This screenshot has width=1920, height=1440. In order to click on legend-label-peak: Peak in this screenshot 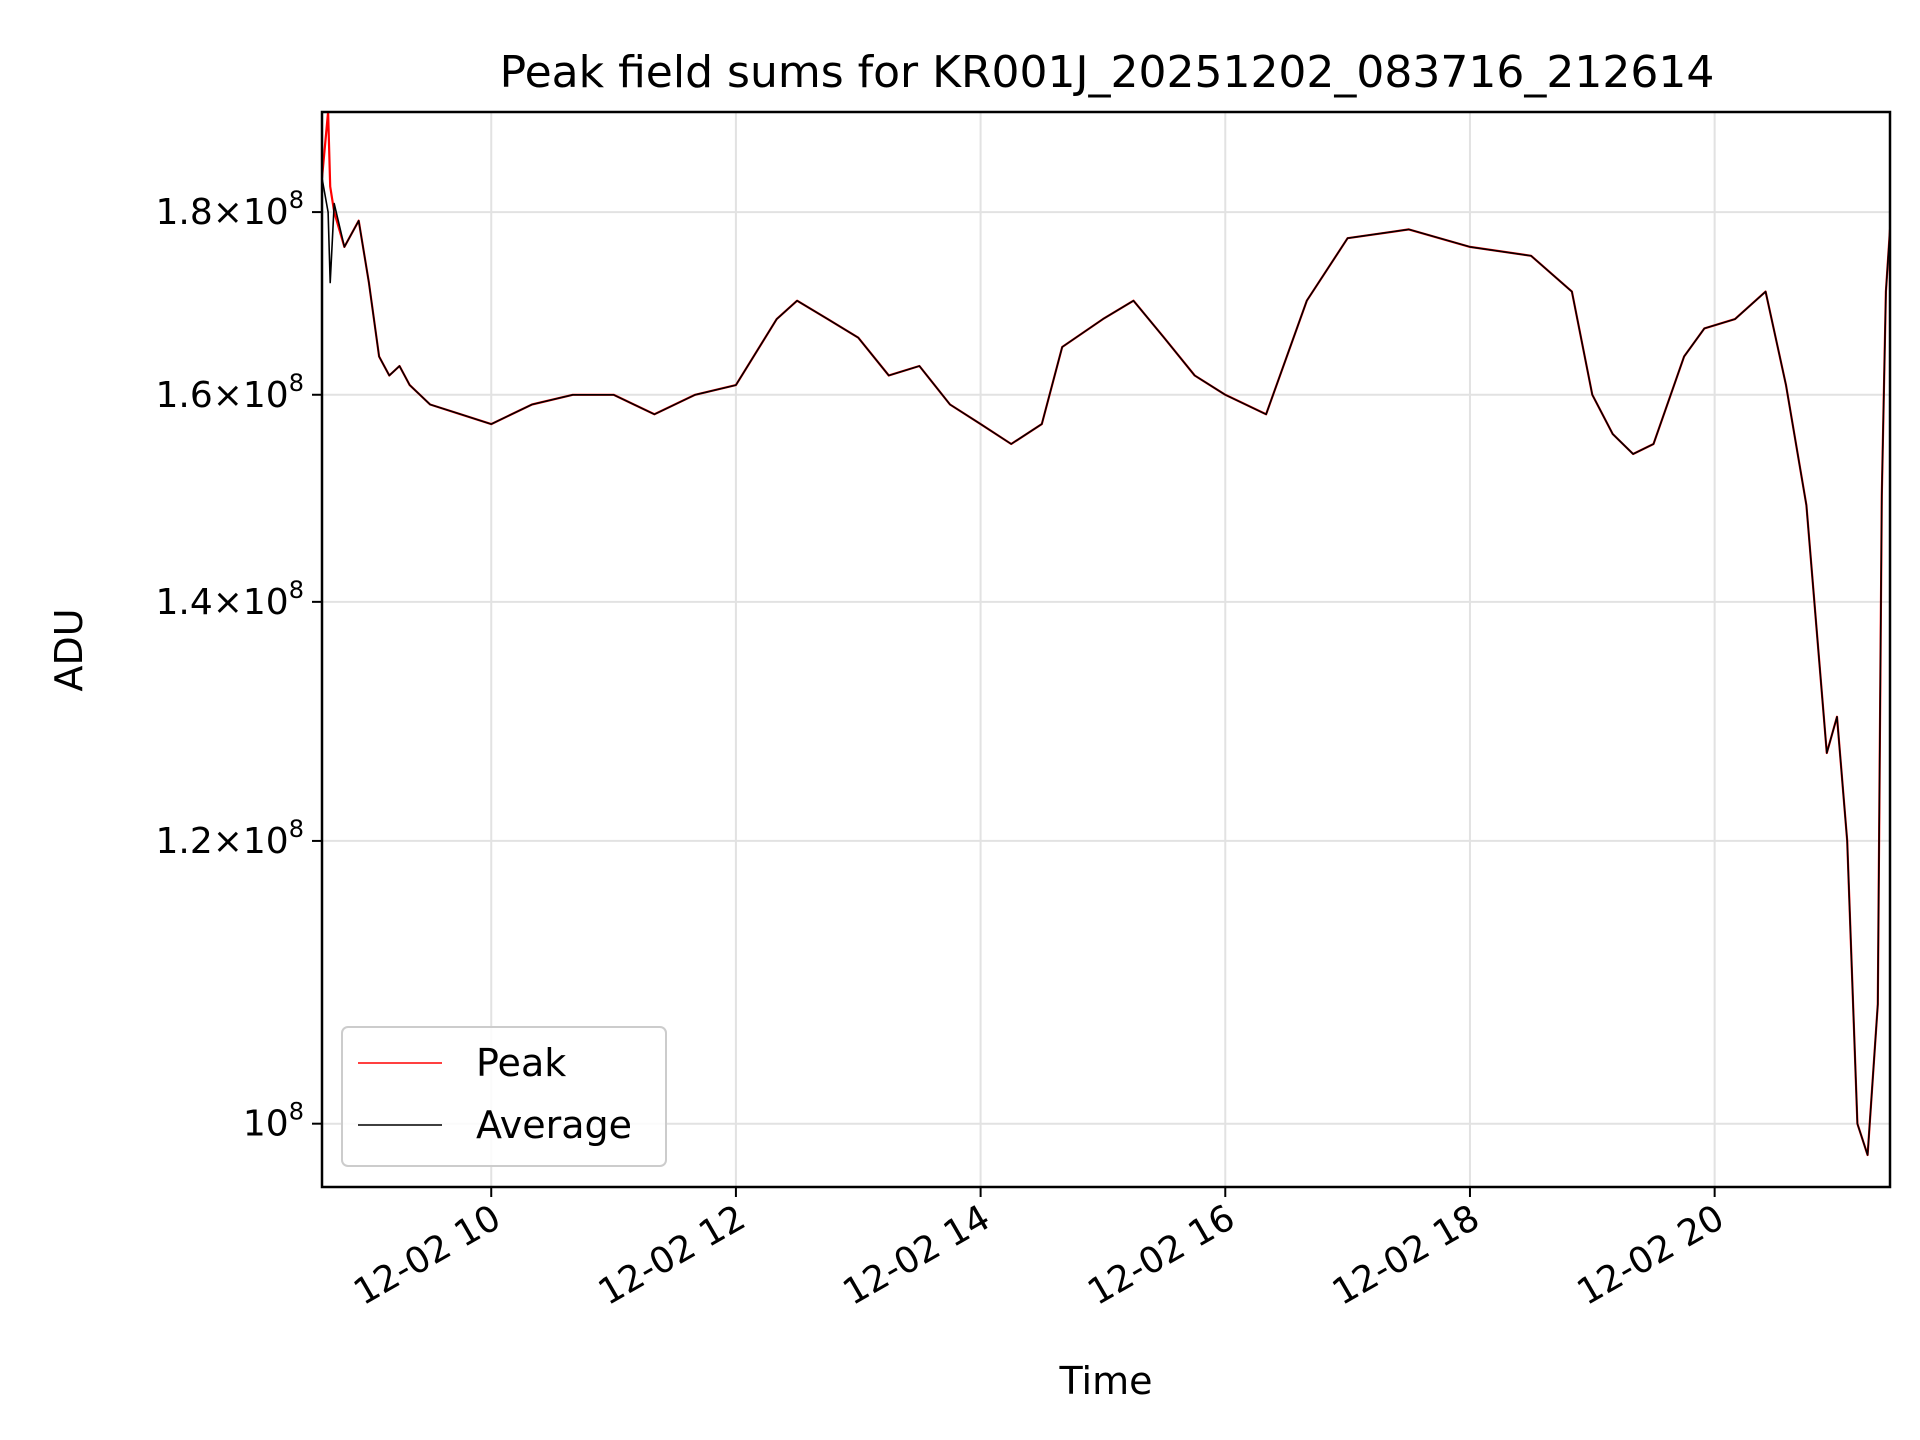, I will do `click(521, 1063)`.